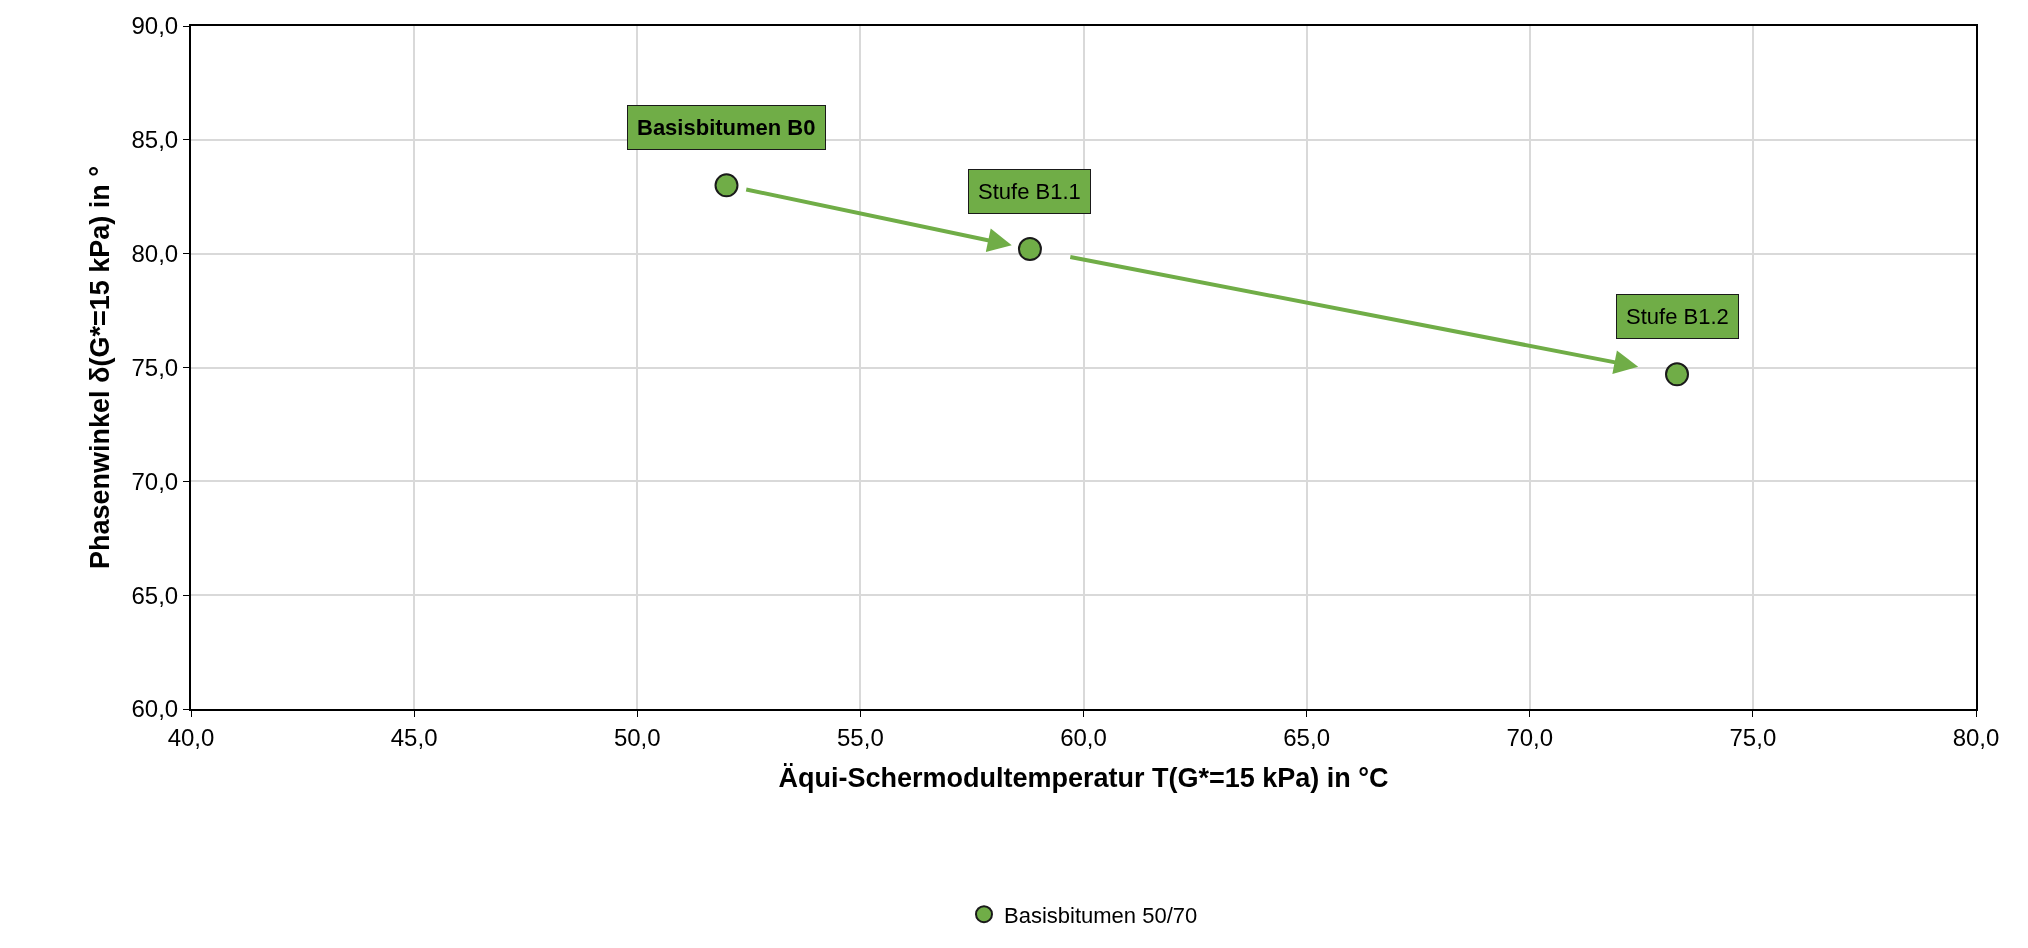 The height and width of the screenshot is (948, 2028). What do you see at coordinates (1029, 191) in the screenshot?
I see `annotation: Stufe B1.1` at bounding box center [1029, 191].